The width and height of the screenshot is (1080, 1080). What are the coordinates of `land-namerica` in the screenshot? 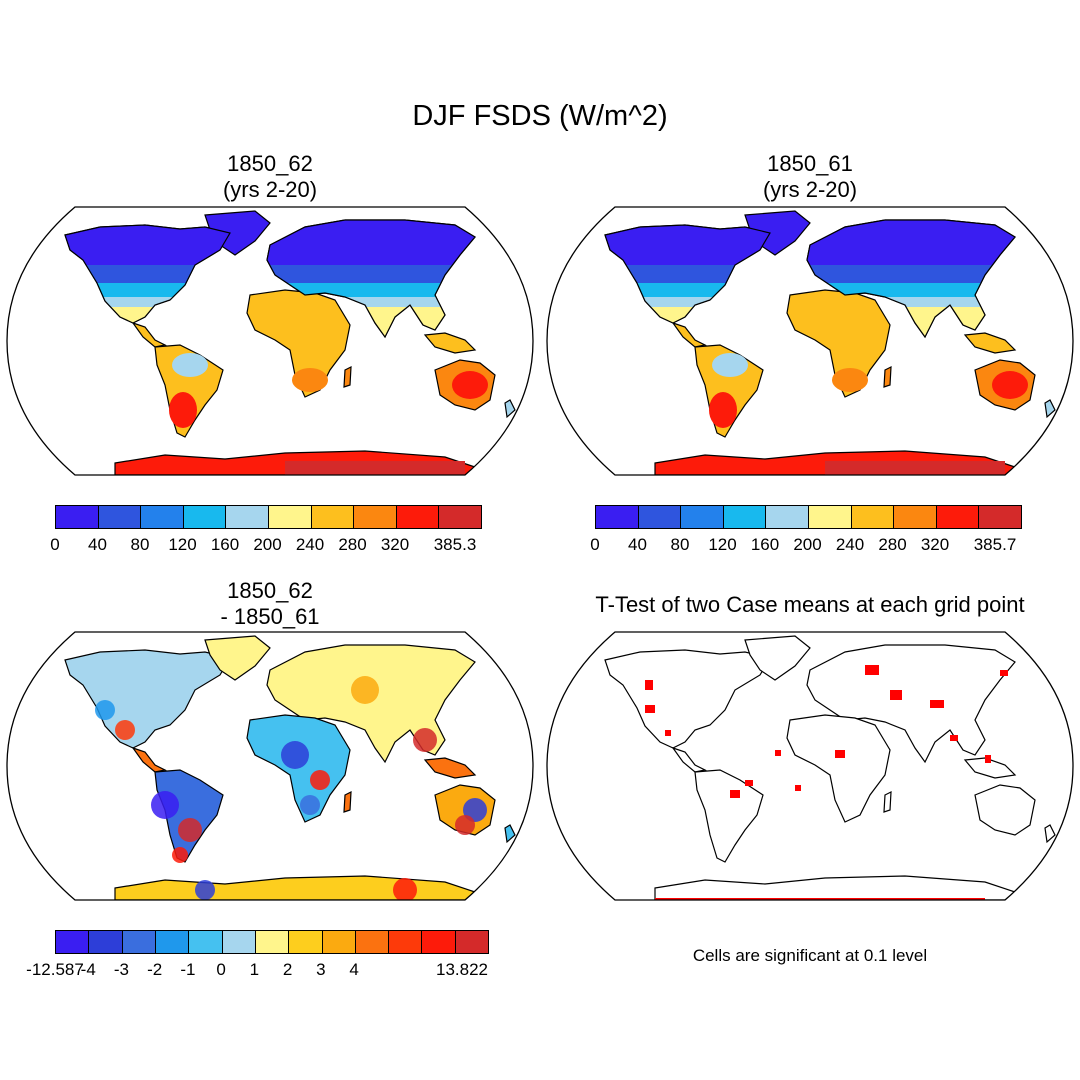 It's located at (687, 699).